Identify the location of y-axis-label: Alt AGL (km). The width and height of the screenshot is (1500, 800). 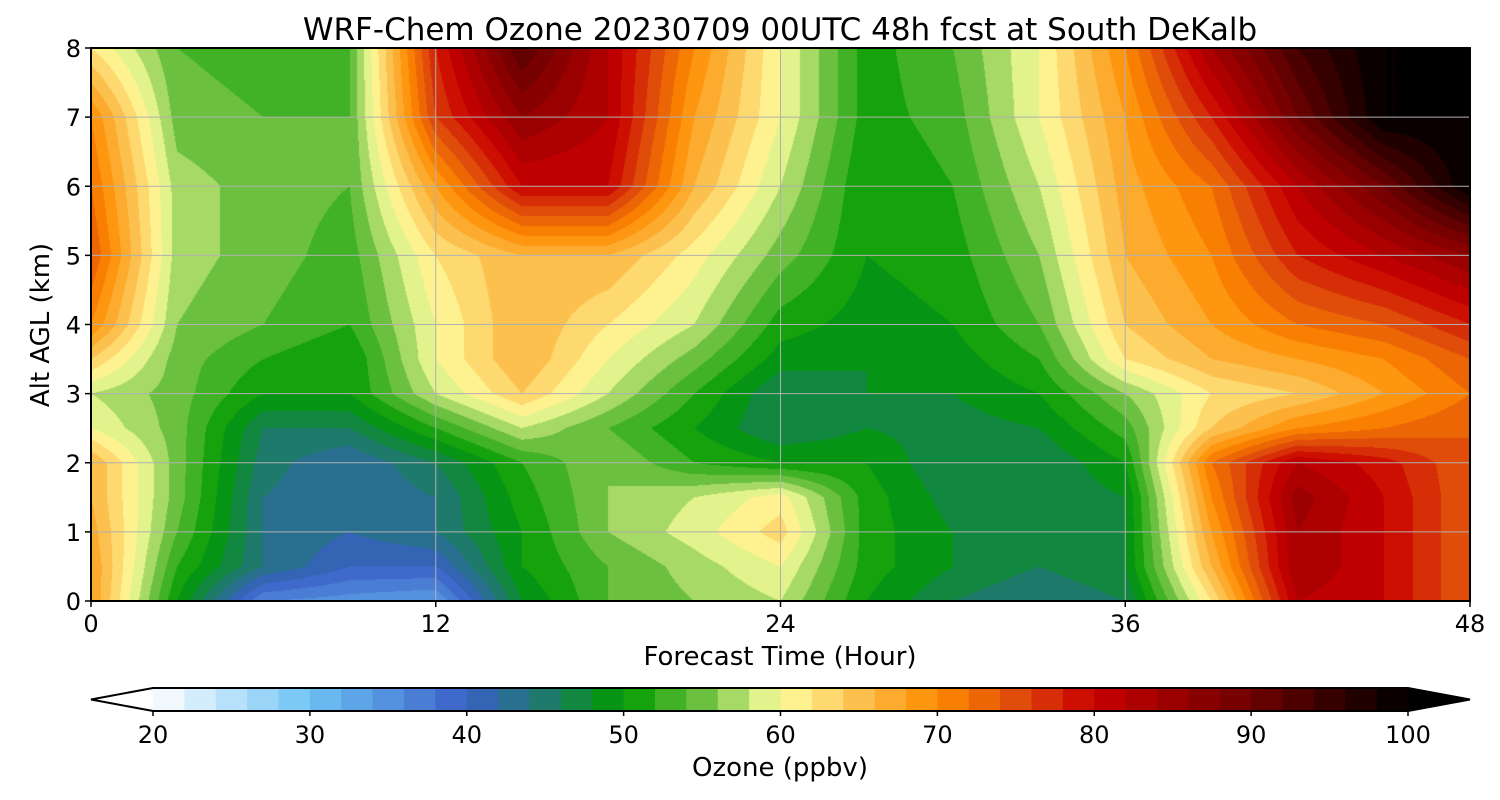
(41, 325).